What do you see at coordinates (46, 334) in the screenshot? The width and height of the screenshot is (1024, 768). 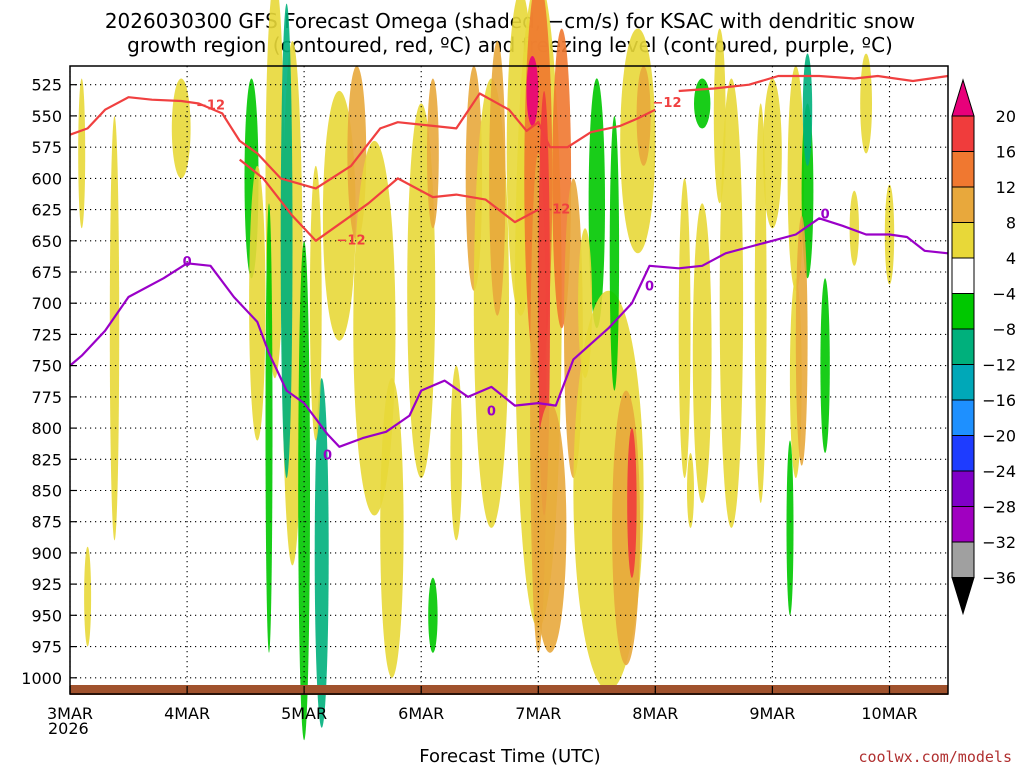 I see `y-tick-label: 725` at bounding box center [46, 334].